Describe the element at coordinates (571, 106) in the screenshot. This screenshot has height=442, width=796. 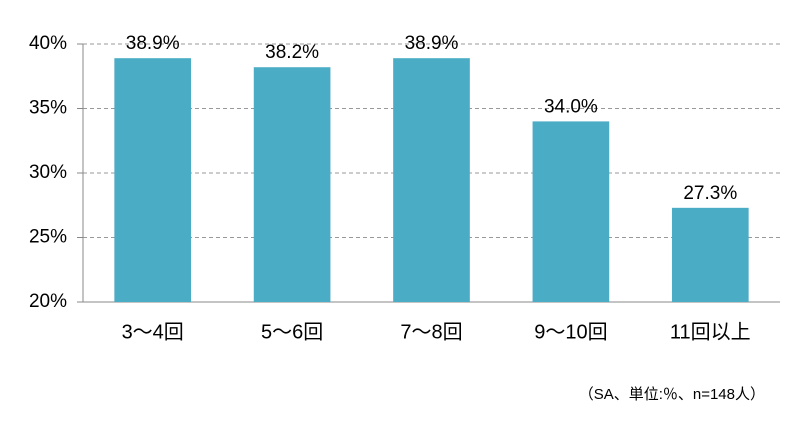
I see `value-label: 34.0%` at that location.